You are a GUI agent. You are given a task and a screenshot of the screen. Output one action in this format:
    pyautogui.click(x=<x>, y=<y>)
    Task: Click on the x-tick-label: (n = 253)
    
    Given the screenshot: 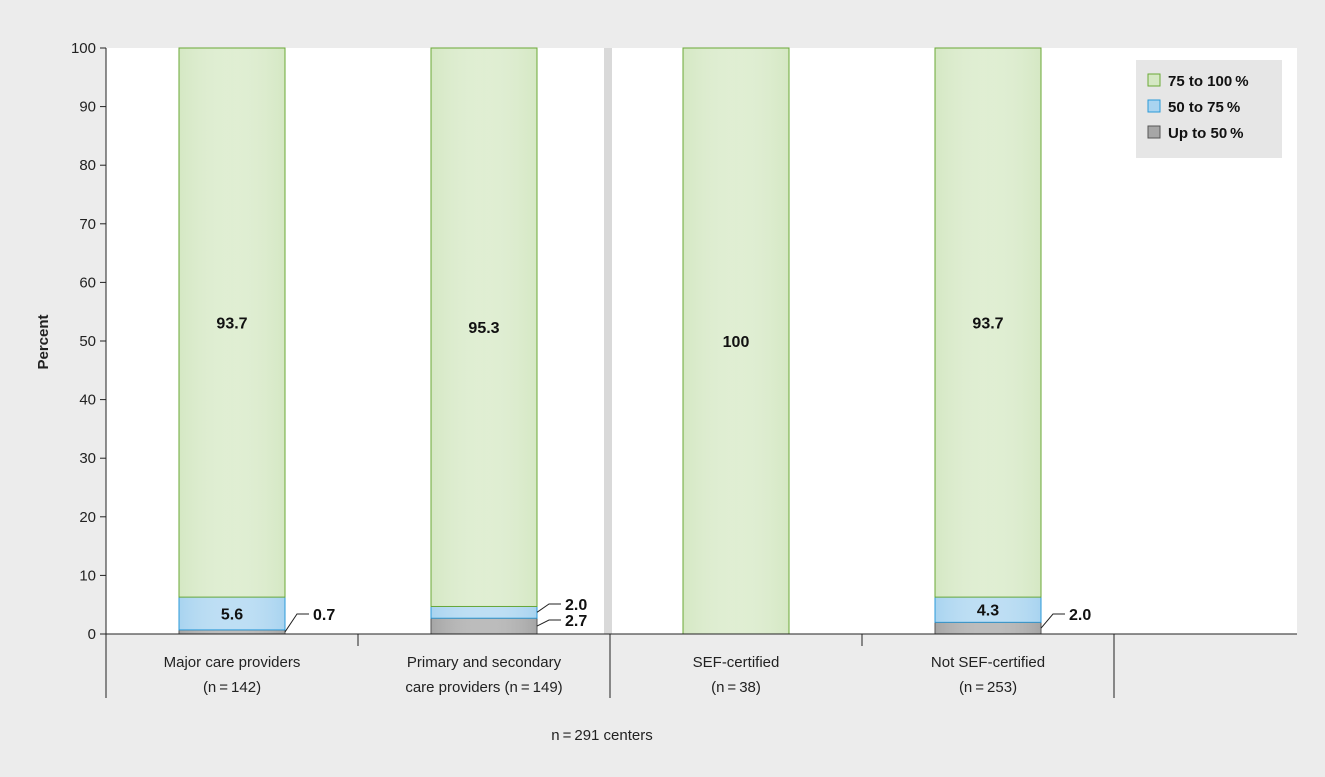 What is the action you would take?
    pyautogui.click(x=988, y=687)
    